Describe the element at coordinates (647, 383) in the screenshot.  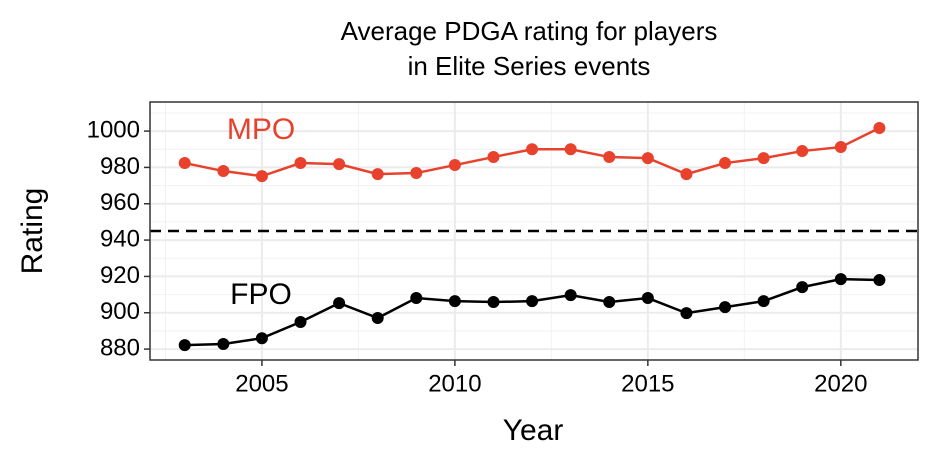
I see `x-tick-label: 2015` at that location.